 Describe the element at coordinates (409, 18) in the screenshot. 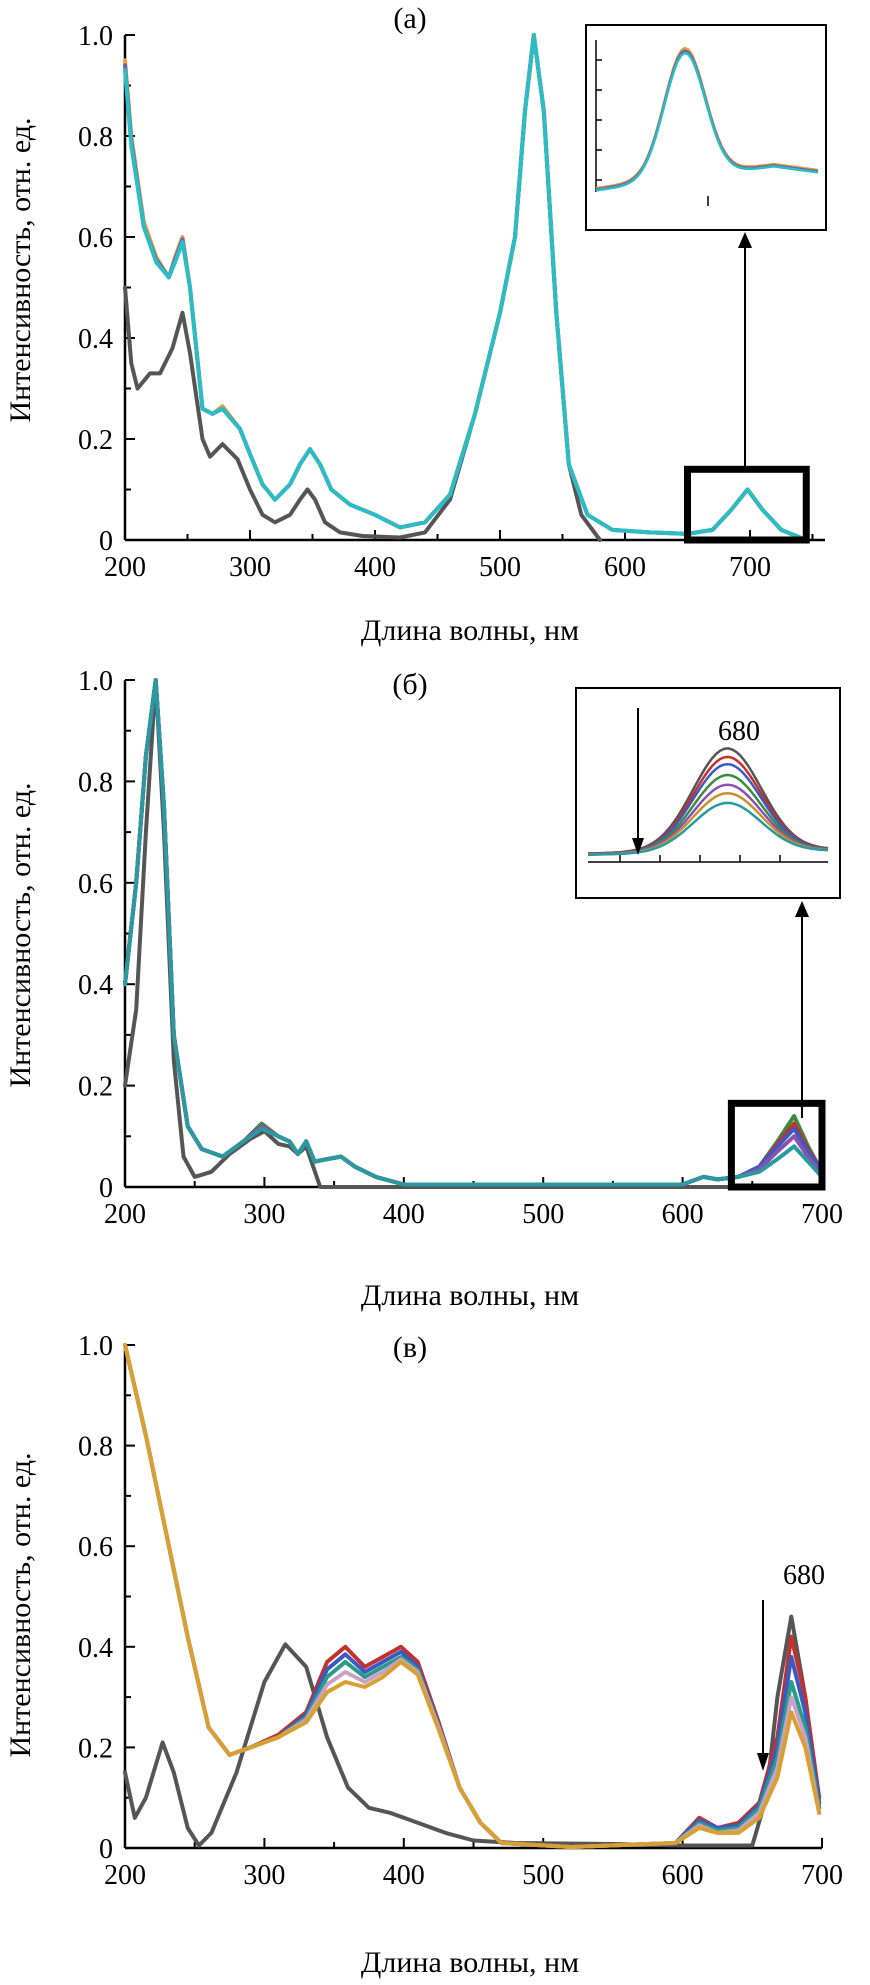

I see `panel-a-title: (а)` at that location.